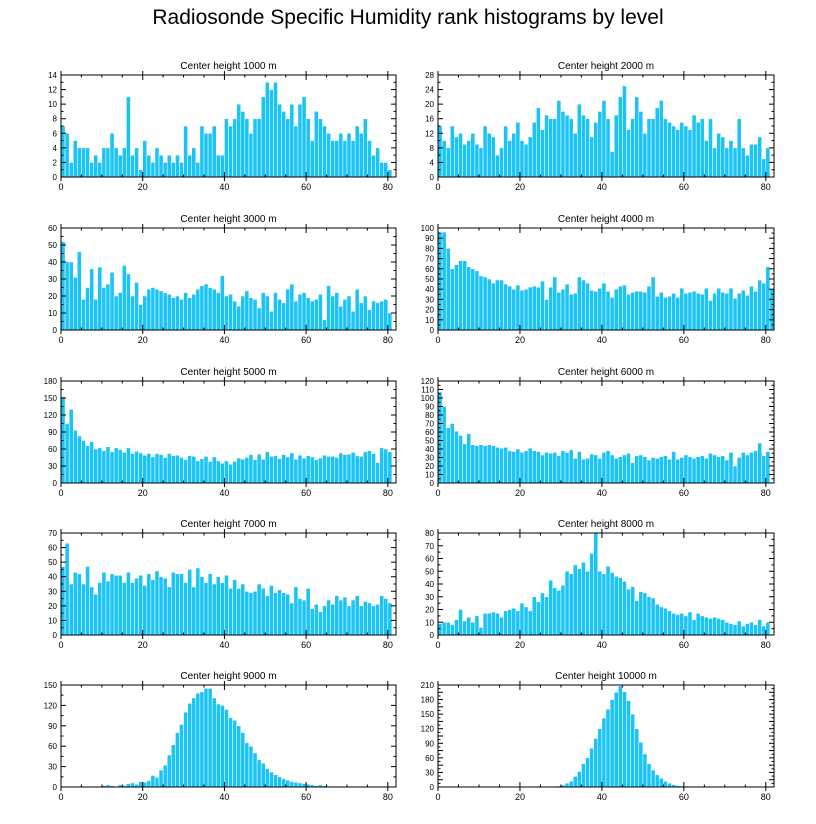 This screenshot has width=816, height=824. Describe the element at coordinates (428, 381) in the screenshot. I see `y-tick-label: 120` at that location.